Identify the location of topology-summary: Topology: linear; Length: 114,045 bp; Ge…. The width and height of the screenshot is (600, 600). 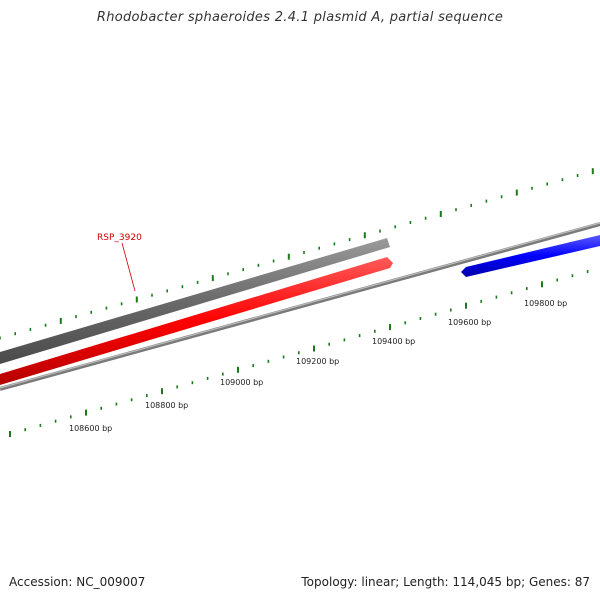
(445, 582).